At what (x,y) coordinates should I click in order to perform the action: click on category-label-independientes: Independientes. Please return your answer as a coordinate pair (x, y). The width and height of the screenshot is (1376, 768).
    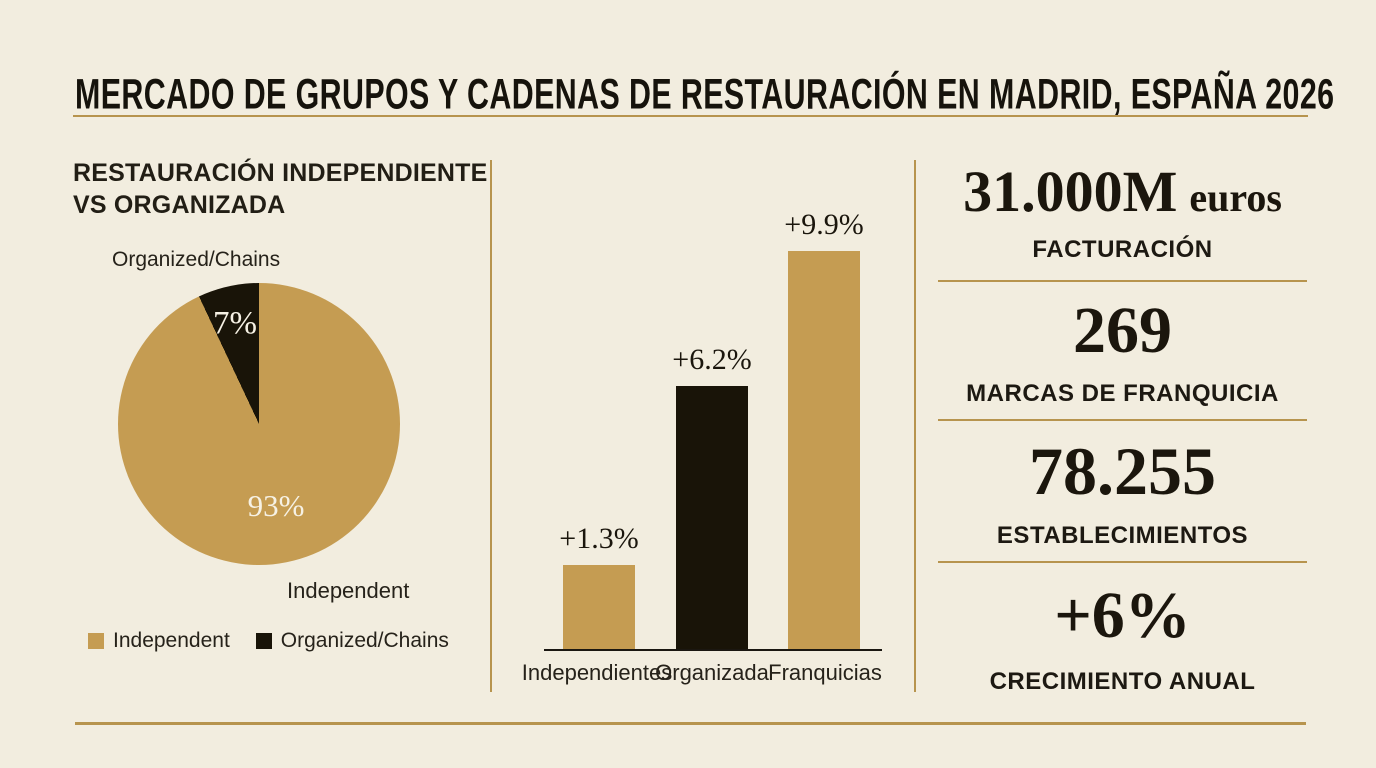
    Looking at the image, I should click on (597, 672).